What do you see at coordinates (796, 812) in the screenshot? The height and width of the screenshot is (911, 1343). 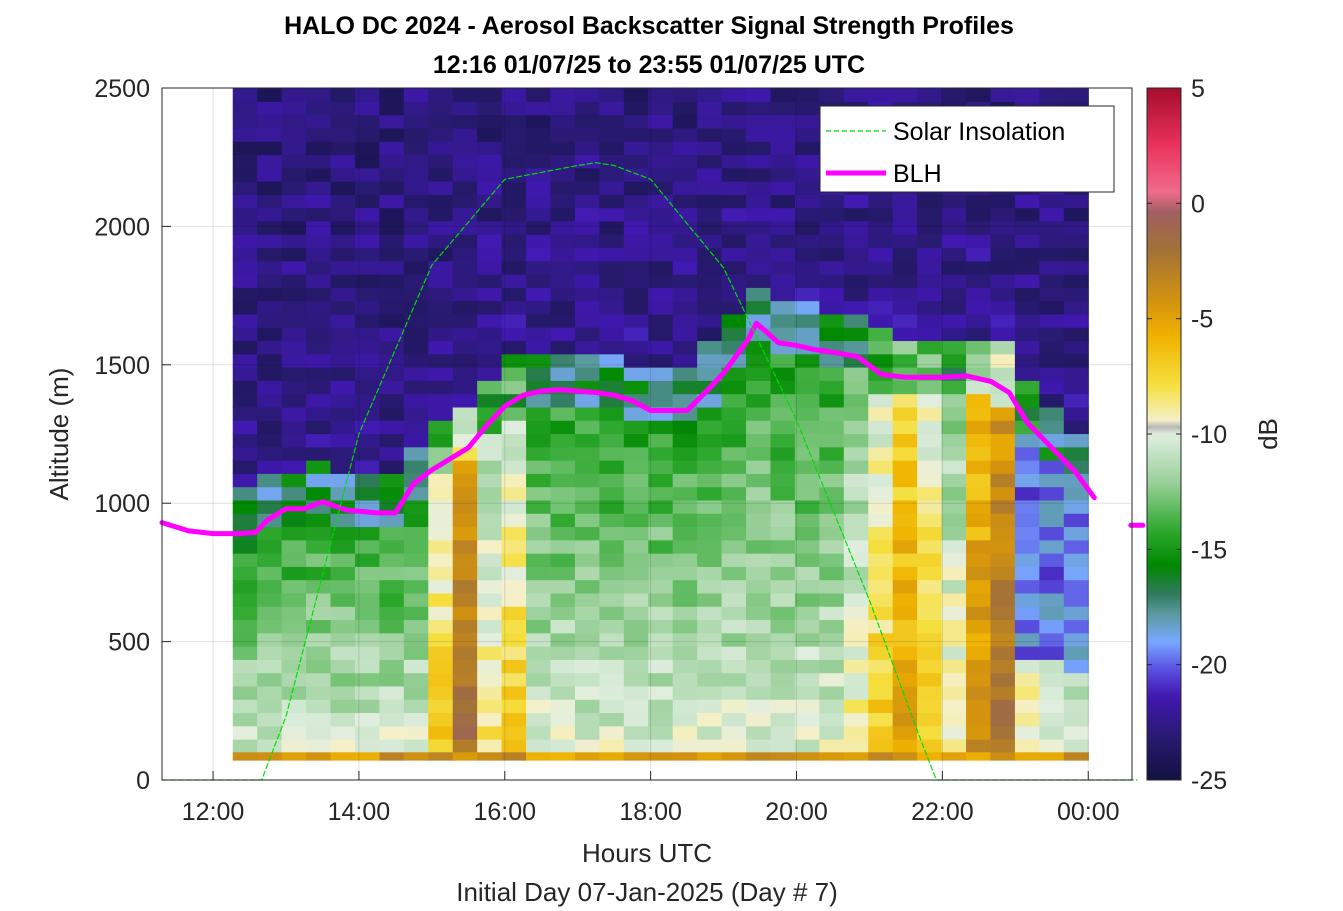 I see `x-tick-label: 20:00` at bounding box center [796, 812].